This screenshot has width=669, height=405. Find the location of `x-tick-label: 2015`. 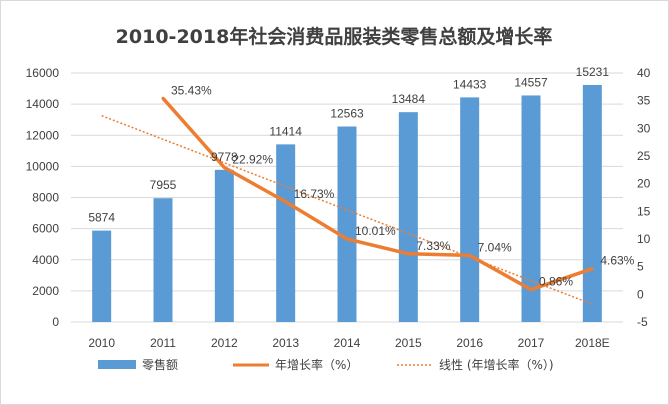

x-tick-label: 2015 is located at coordinates (408, 343).